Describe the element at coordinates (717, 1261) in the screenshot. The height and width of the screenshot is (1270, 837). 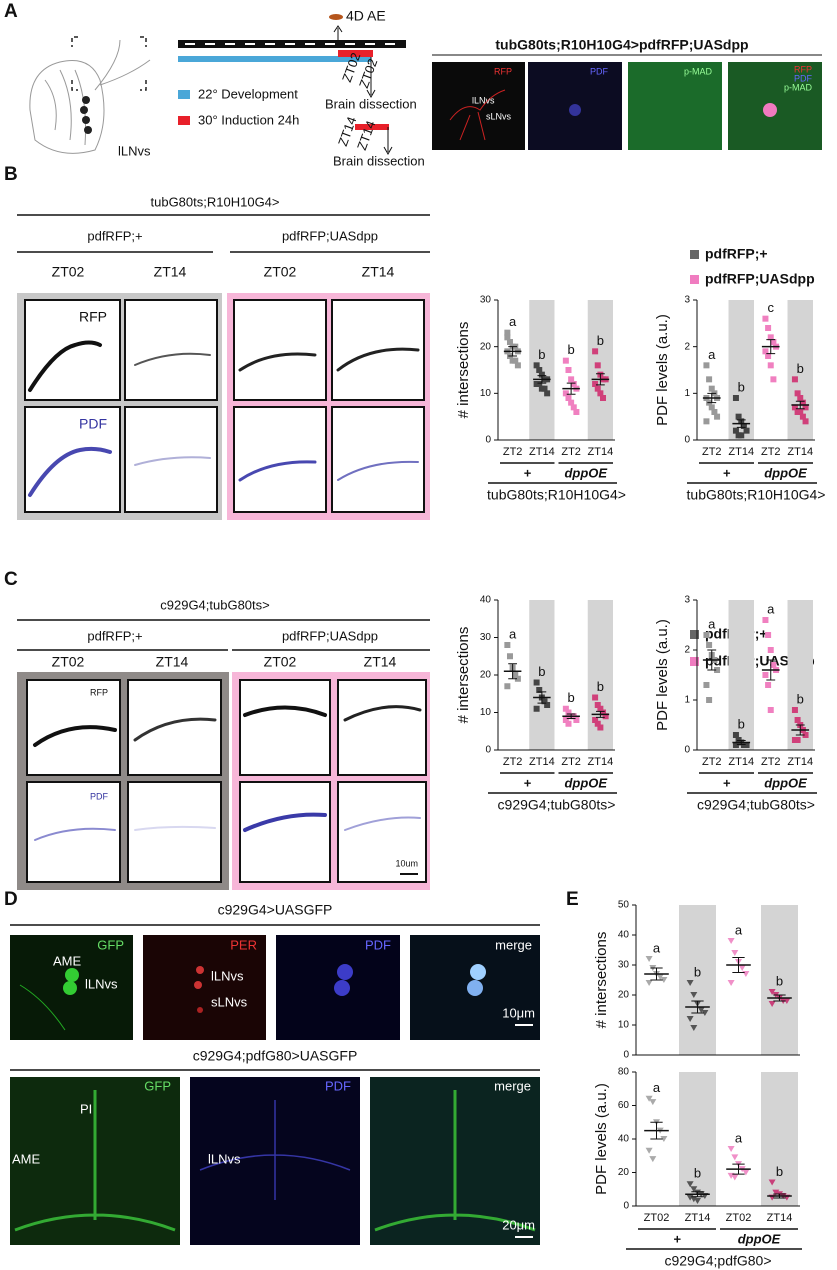
I see `genotype: c929G4;pdfG80>` at that location.